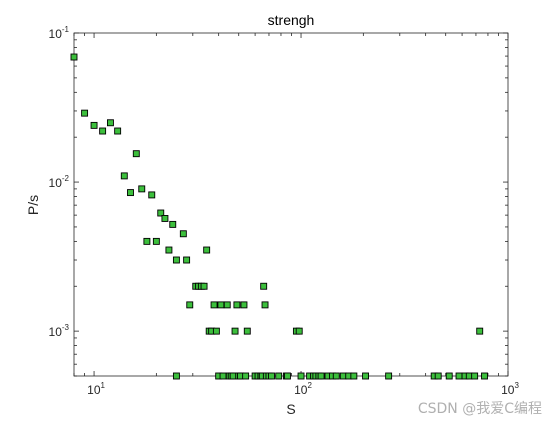  Describe the element at coordinates (59, 182) in the screenshot. I see `y-tick-label: 10⁻²` at that location.